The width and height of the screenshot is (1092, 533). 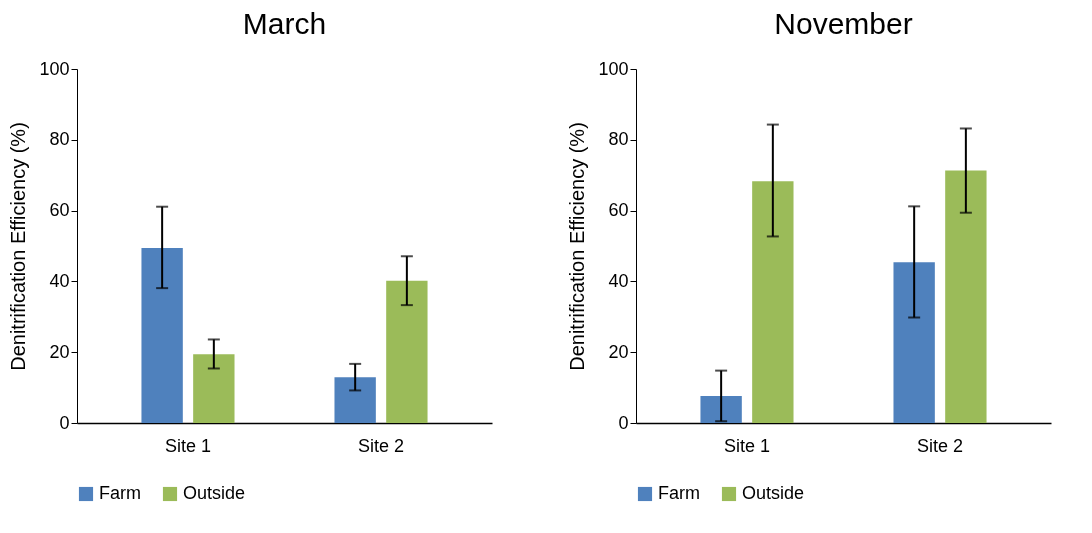 I want to click on chart-title: November, so click(x=843, y=23).